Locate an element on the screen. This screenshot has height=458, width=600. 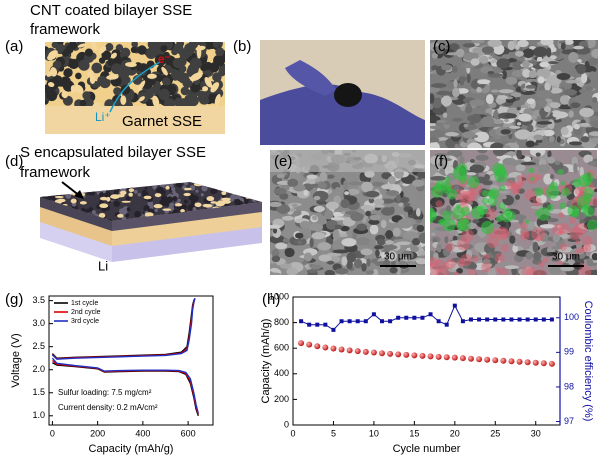
eds-texture is located at coordinates (513, 212).